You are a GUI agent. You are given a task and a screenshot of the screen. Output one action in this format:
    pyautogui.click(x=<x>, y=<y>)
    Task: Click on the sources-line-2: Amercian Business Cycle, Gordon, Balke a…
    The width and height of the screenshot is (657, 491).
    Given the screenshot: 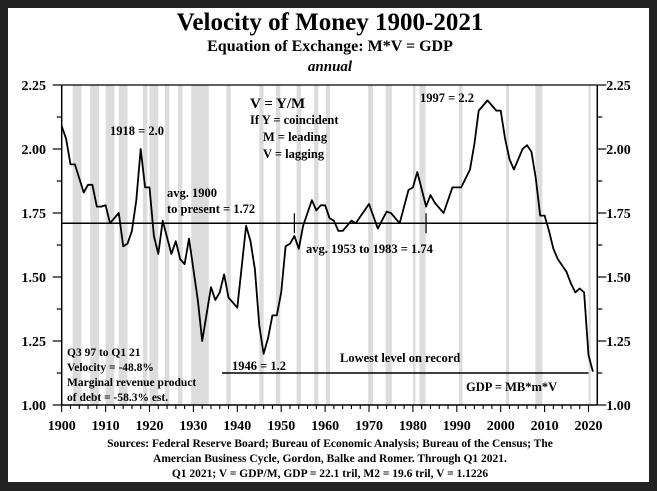 What is the action you would take?
    pyautogui.click(x=330, y=459)
    